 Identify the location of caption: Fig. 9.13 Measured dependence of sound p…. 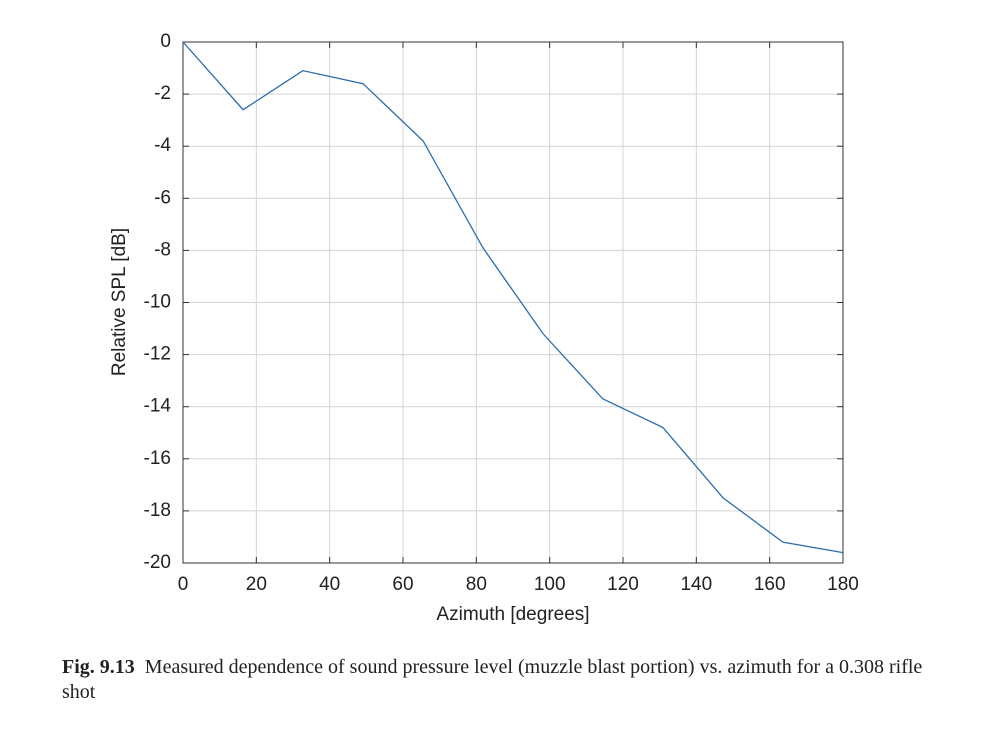
(502, 680).